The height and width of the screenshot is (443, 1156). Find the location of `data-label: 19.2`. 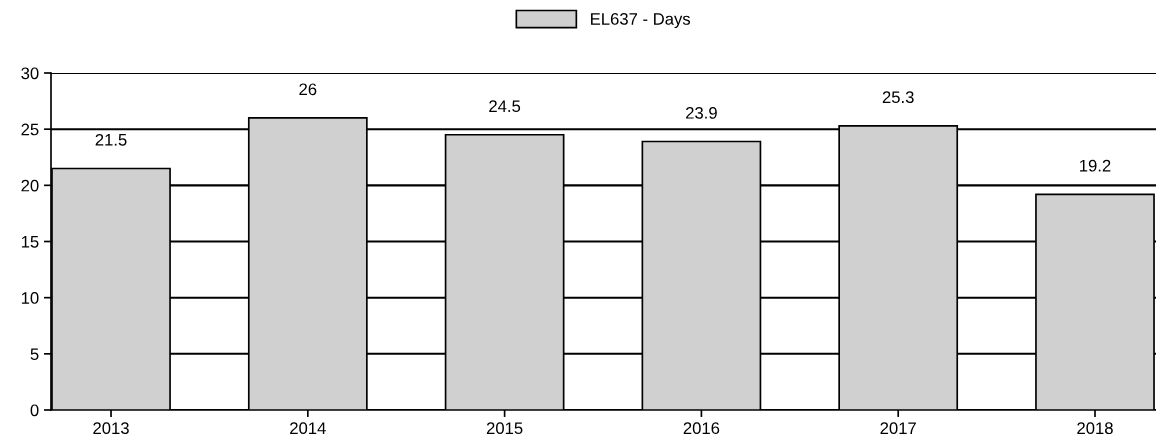

data-label: 19.2 is located at coordinates (1095, 165).